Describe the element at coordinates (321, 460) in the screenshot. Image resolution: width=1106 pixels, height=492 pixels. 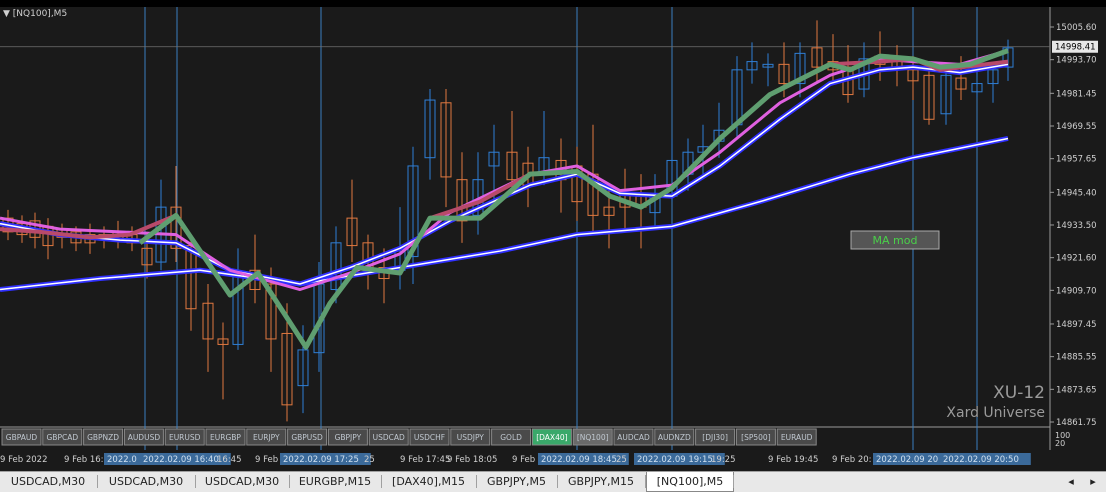
I see `time-label: 2022.02.09 17:25` at that location.